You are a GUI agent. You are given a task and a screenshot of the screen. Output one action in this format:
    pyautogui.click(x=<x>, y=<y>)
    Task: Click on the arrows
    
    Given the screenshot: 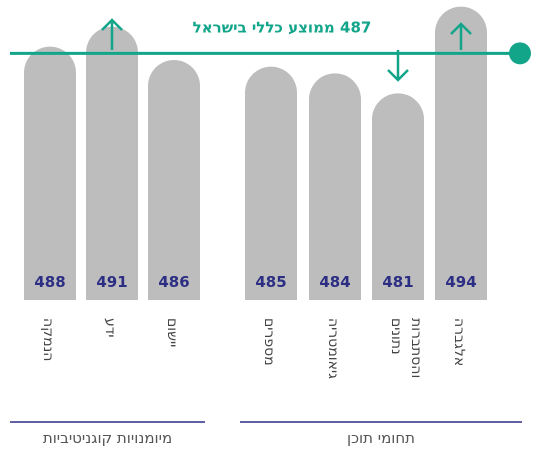 What is the action you would take?
    pyautogui.click(x=286, y=50)
    